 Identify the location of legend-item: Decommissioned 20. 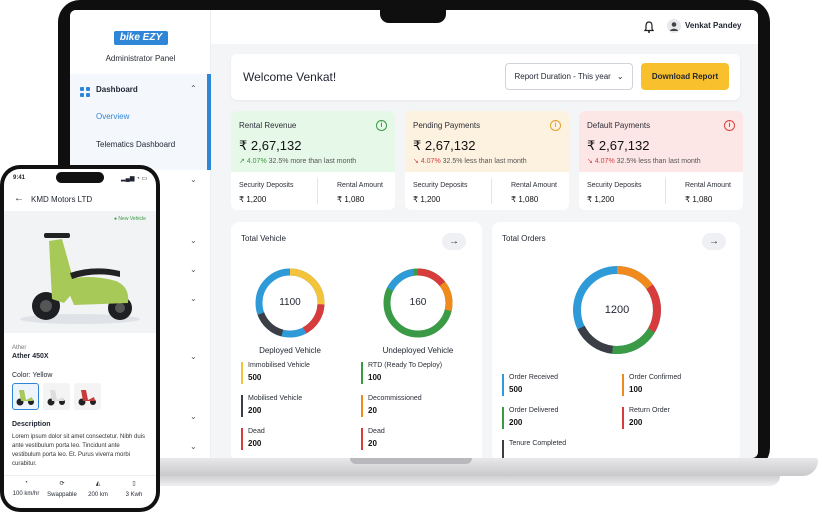
(391, 406).